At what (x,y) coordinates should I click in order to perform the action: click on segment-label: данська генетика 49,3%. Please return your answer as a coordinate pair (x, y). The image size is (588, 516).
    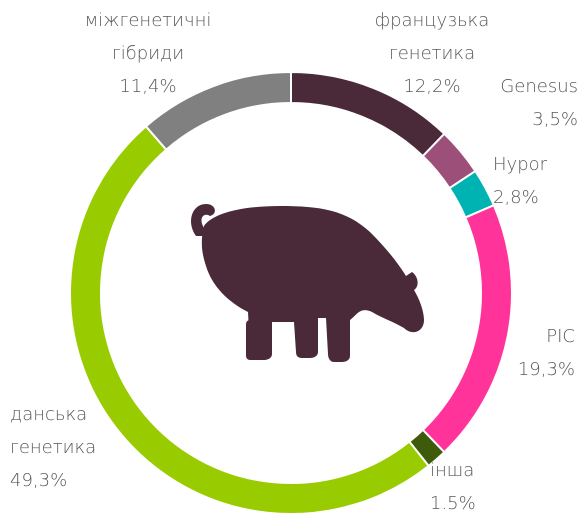
    Looking at the image, I should click on (80, 447).